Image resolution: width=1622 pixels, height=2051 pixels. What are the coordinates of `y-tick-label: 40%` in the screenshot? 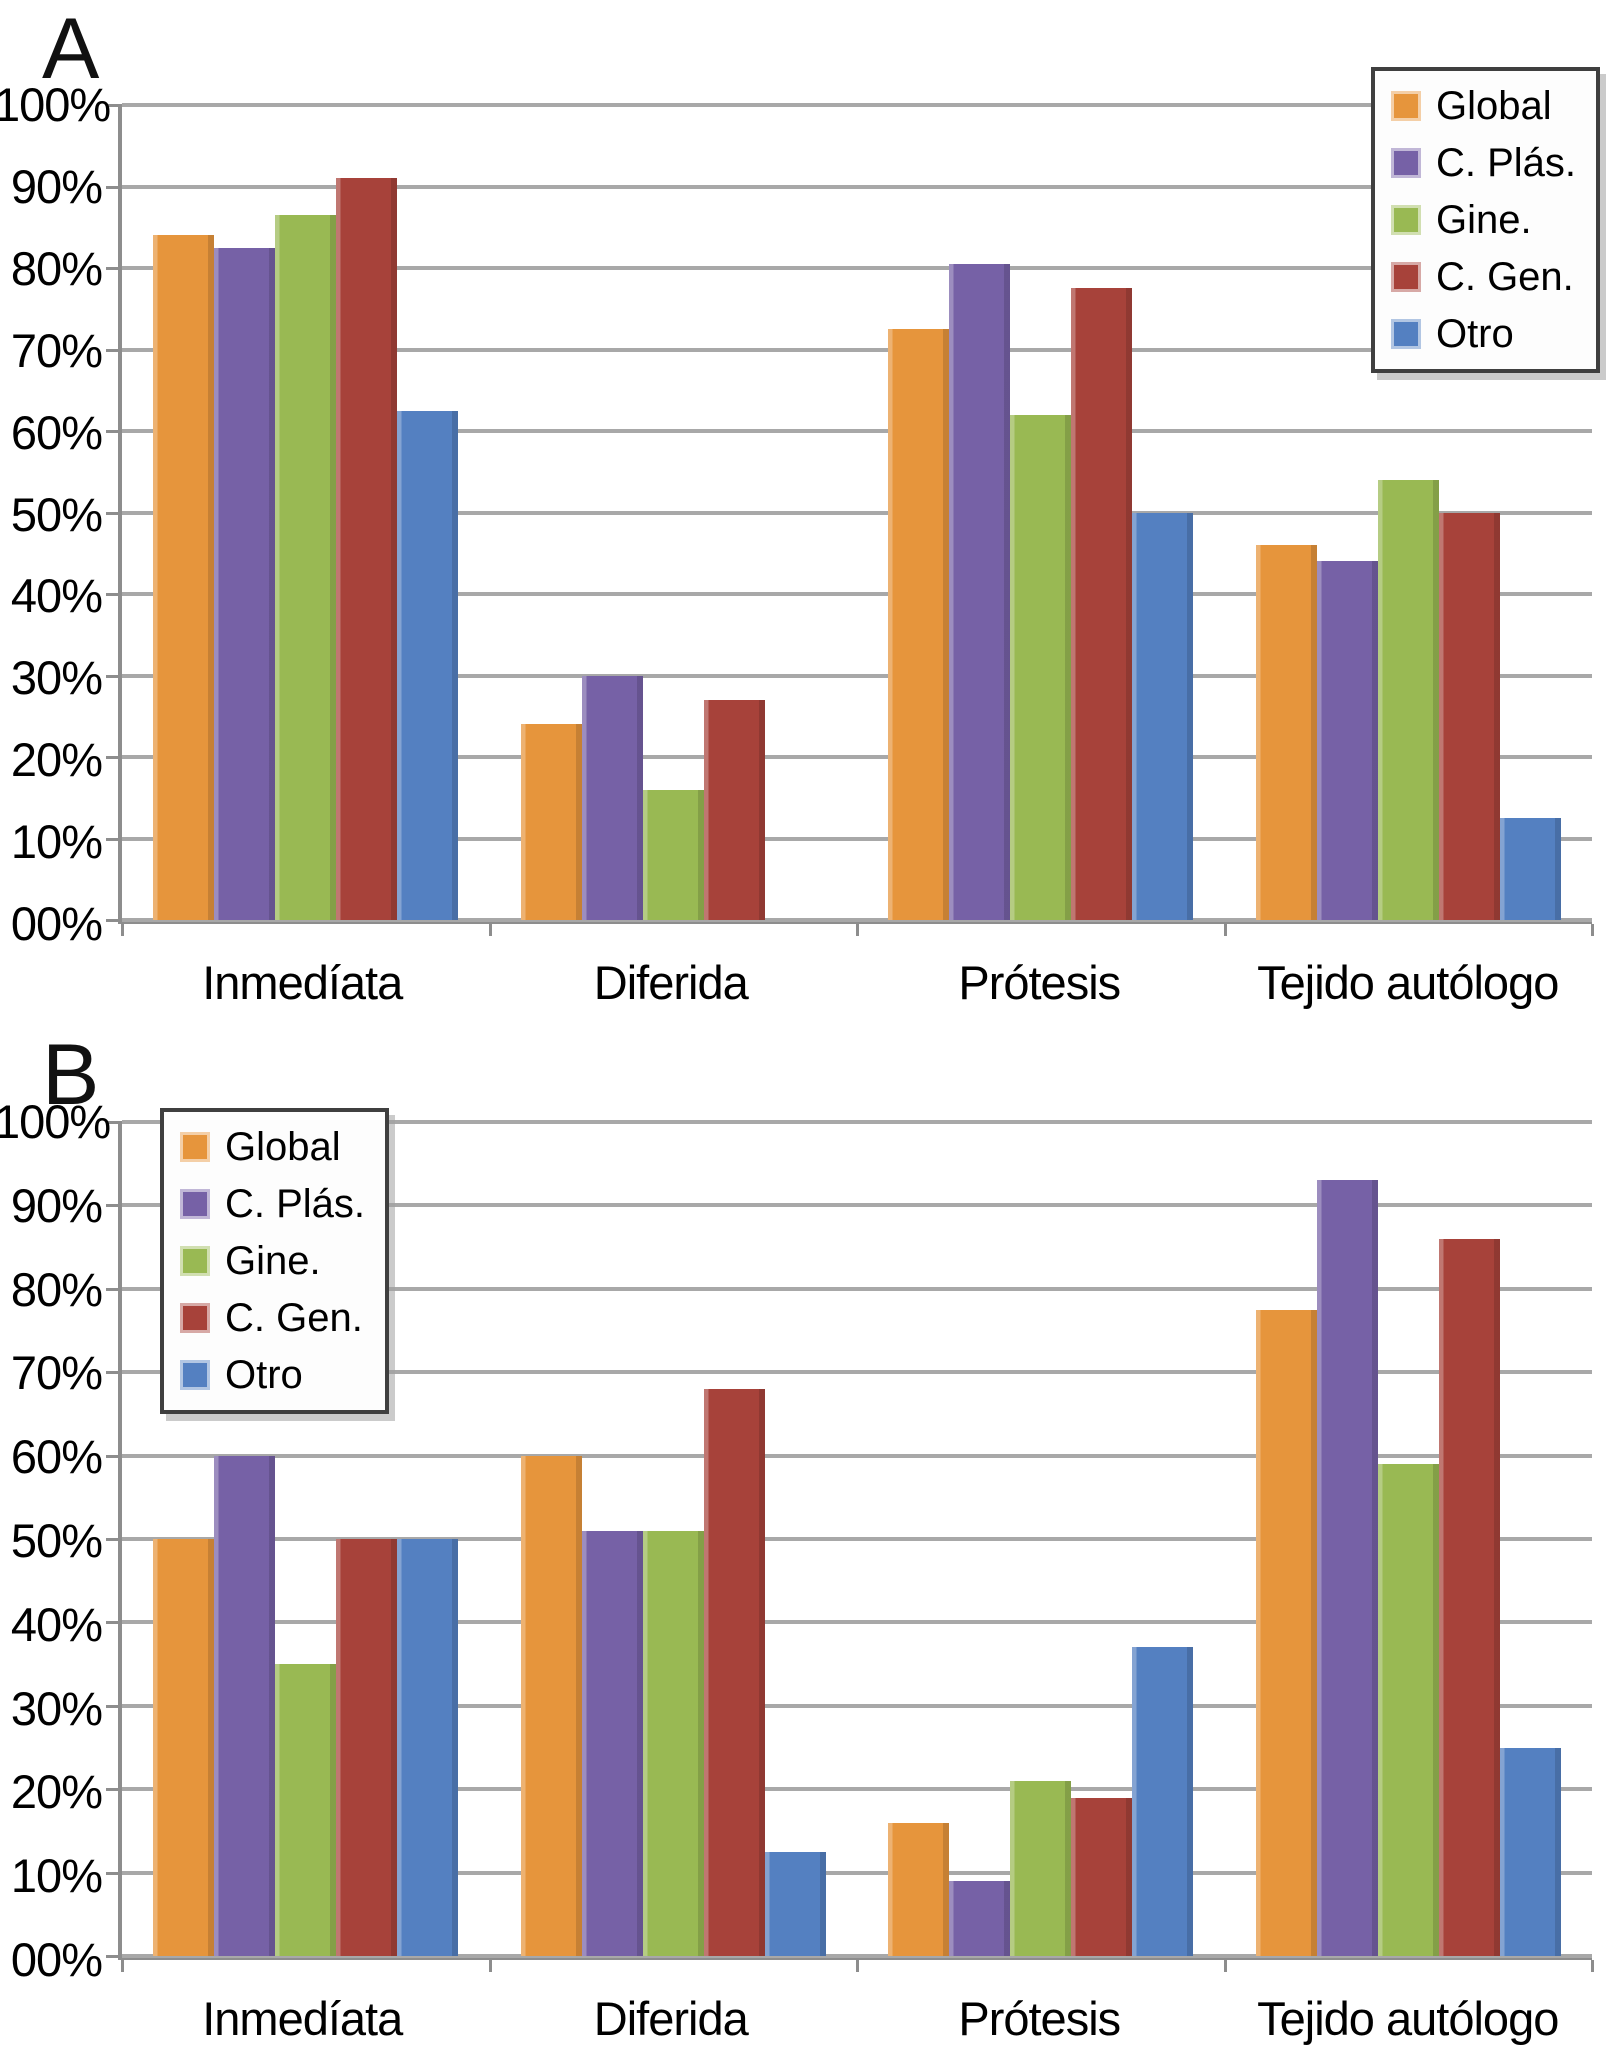 It's located at (56, 596).